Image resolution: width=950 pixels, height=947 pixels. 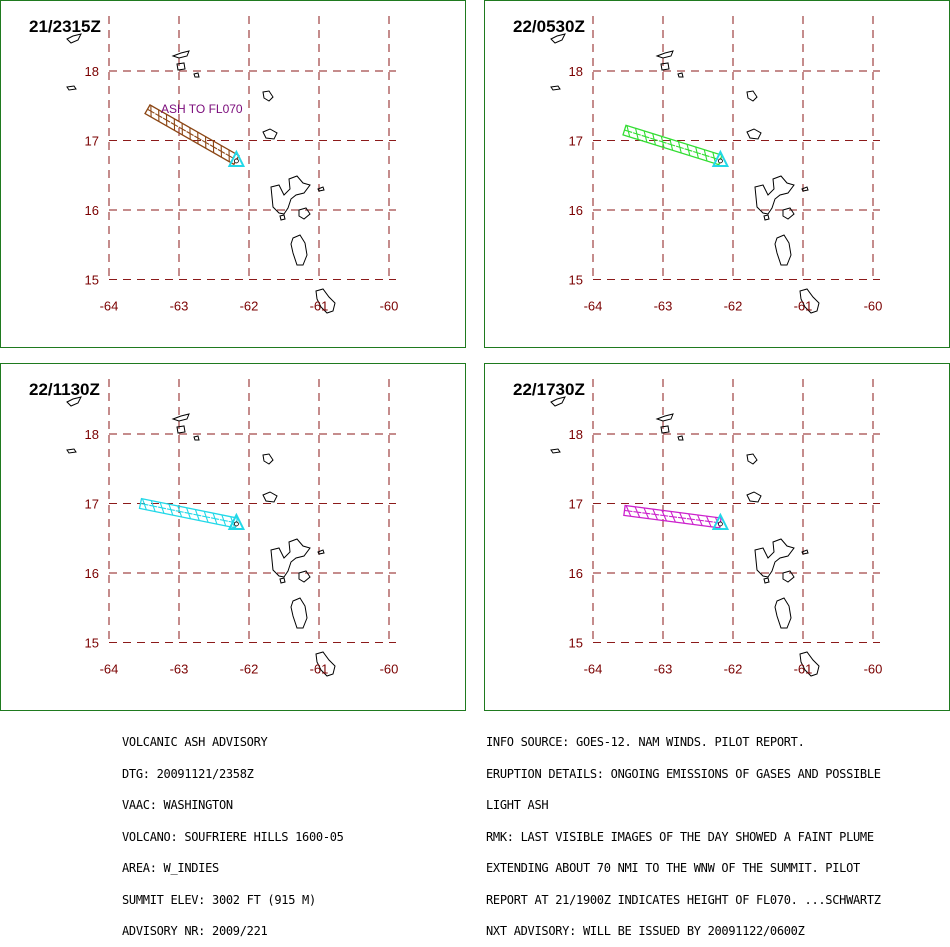 I want to click on plume-annotation: ASH TO FL070, so click(x=202, y=109).